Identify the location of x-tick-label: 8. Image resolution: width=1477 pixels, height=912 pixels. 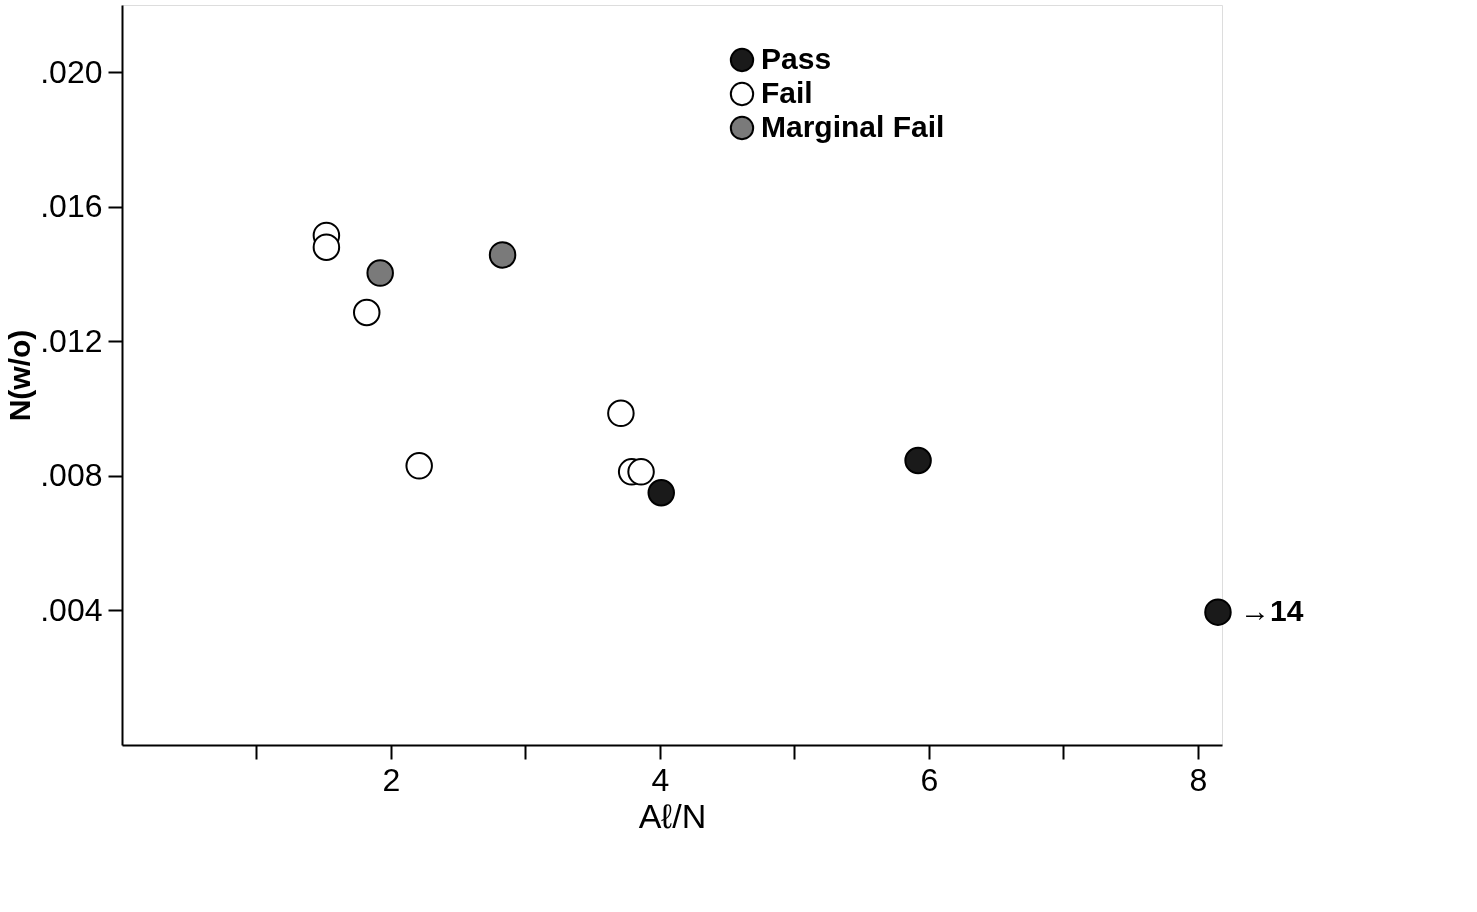
(1198, 779).